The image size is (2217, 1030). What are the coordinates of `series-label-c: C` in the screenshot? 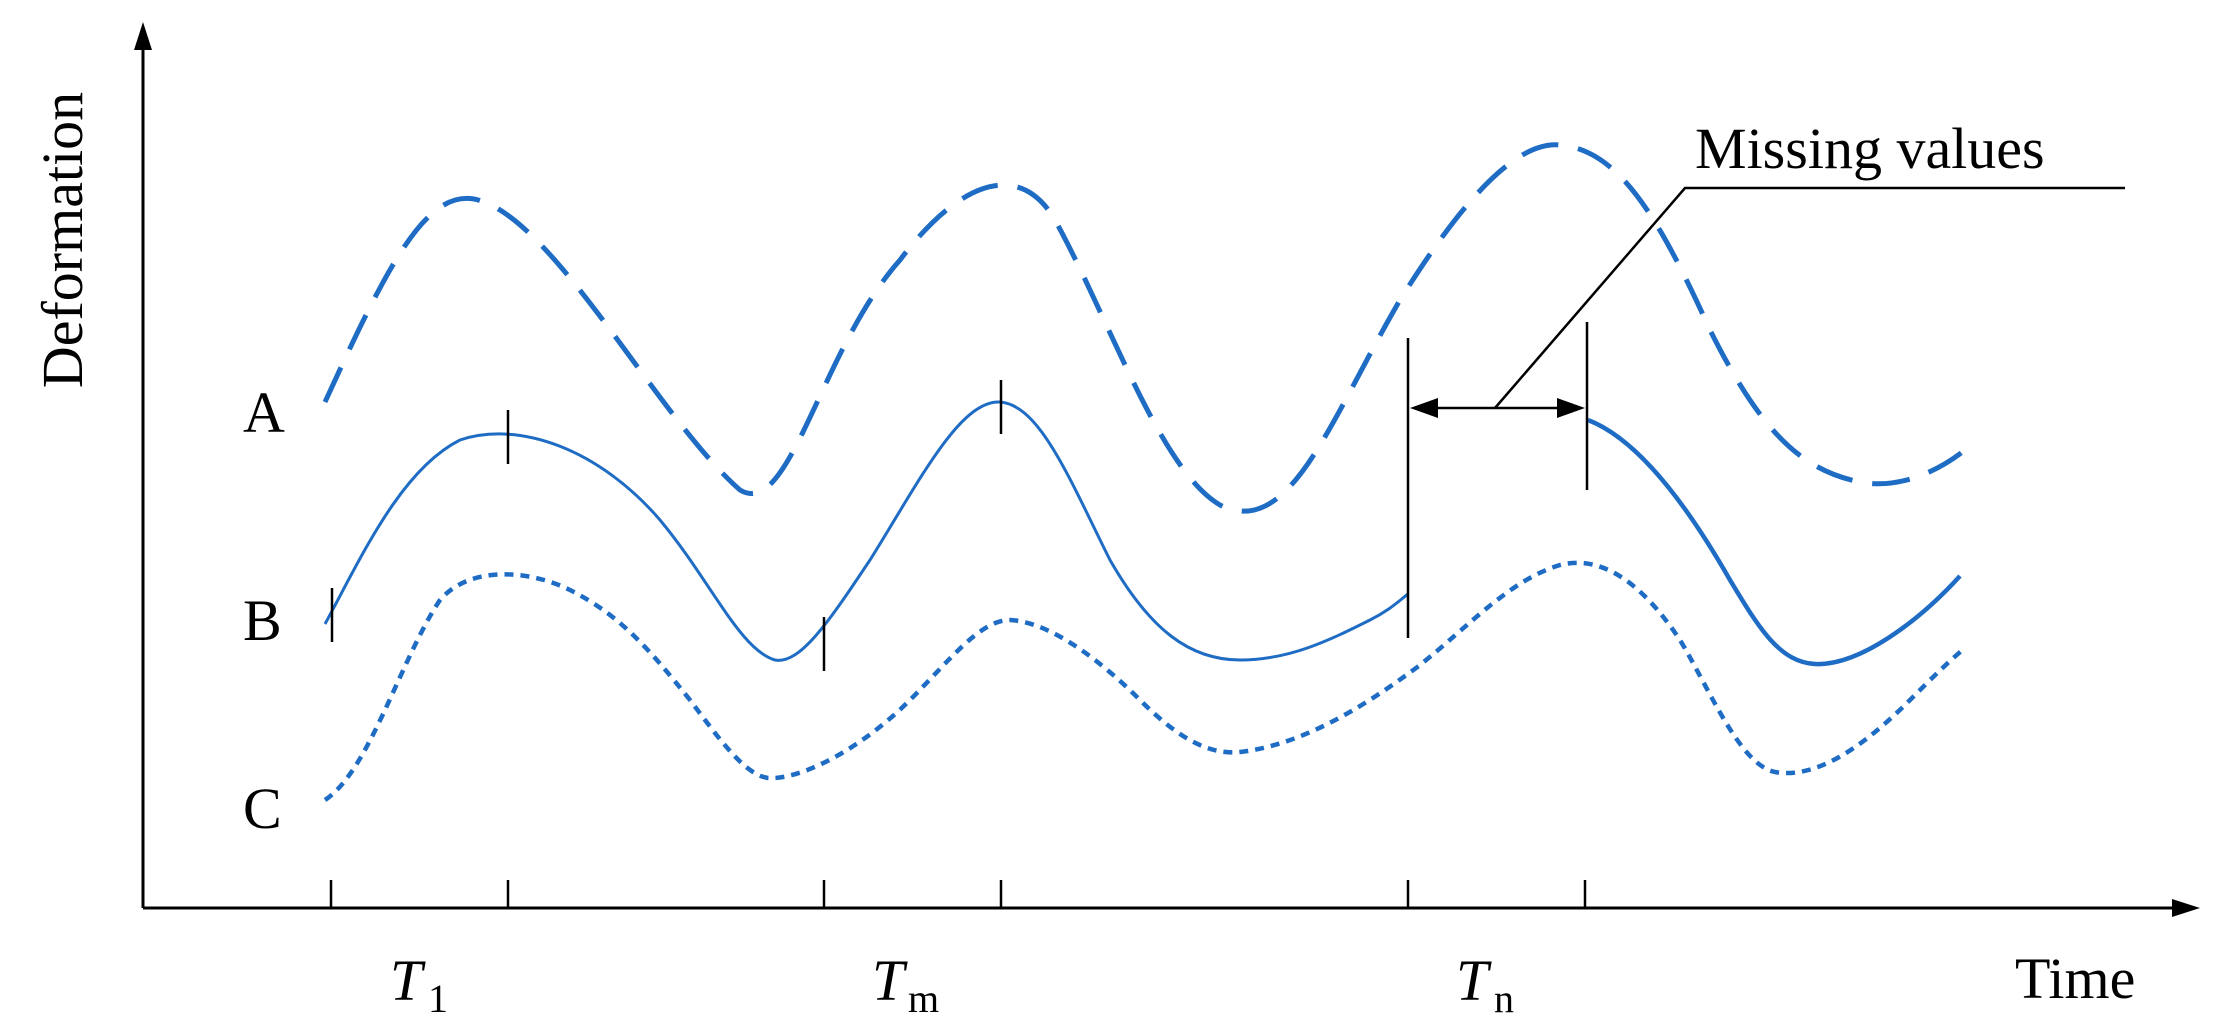 It's located at (262, 808).